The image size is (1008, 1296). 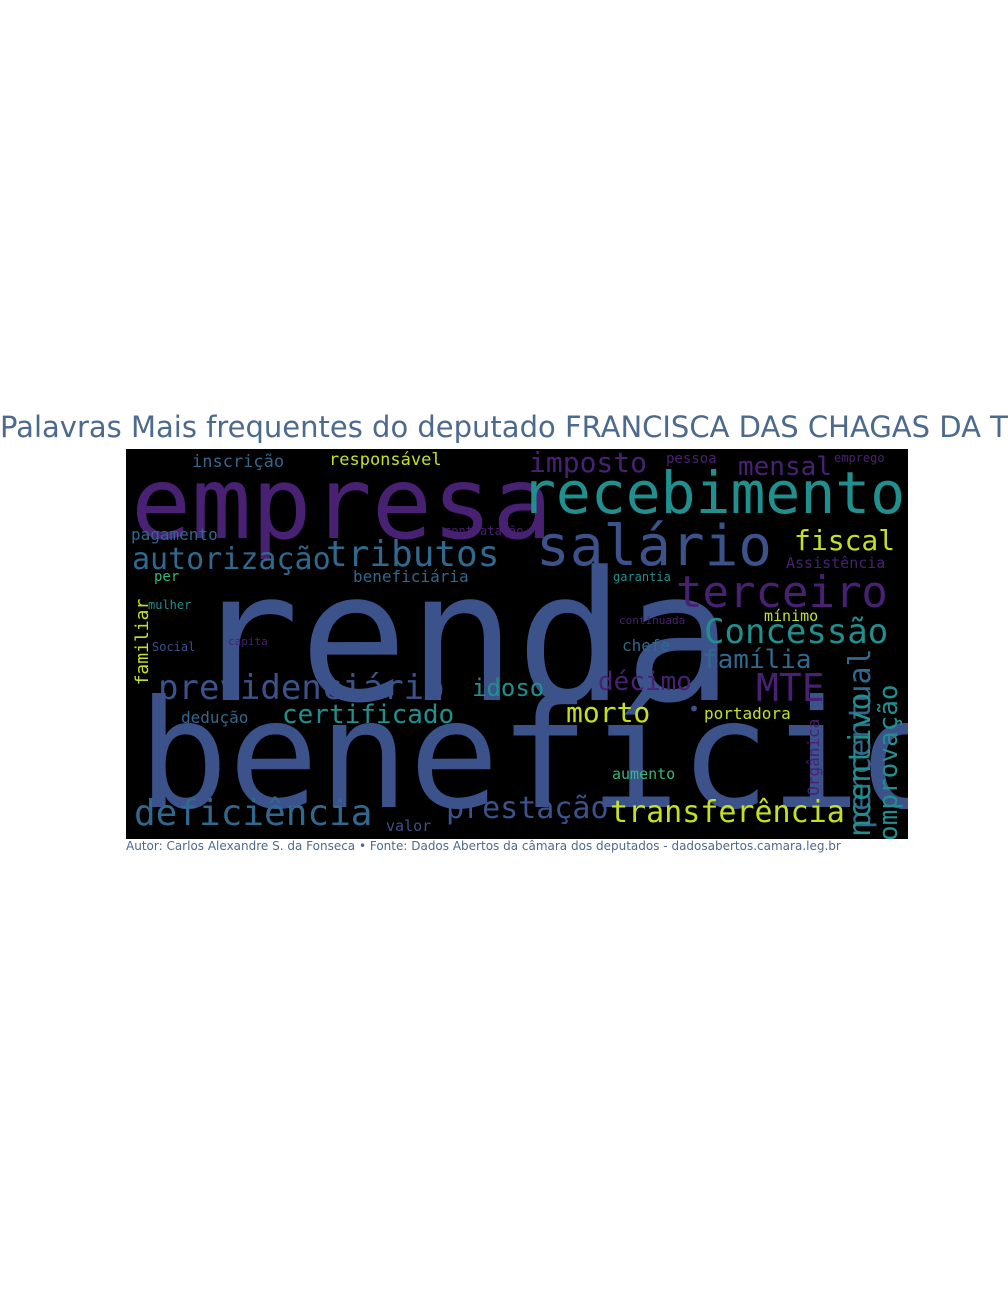 What do you see at coordinates (859, 458) in the screenshot?
I see `word-40: emprego` at bounding box center [859, 458].